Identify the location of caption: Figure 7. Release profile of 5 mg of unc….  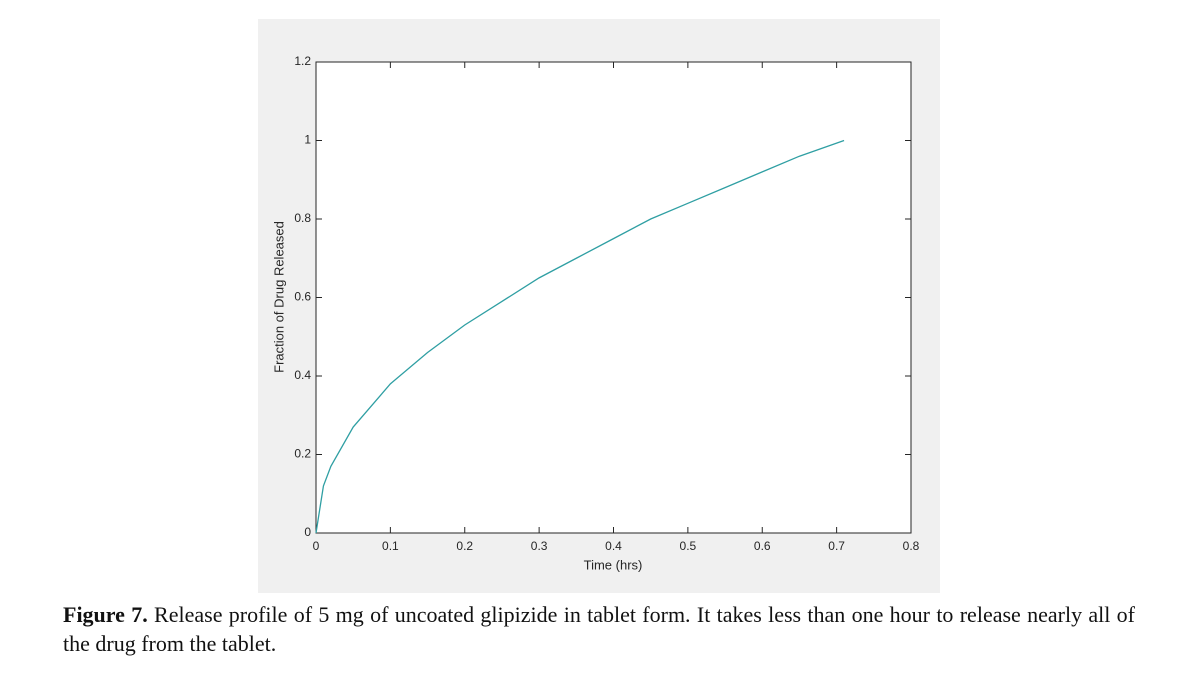
(599, 629).